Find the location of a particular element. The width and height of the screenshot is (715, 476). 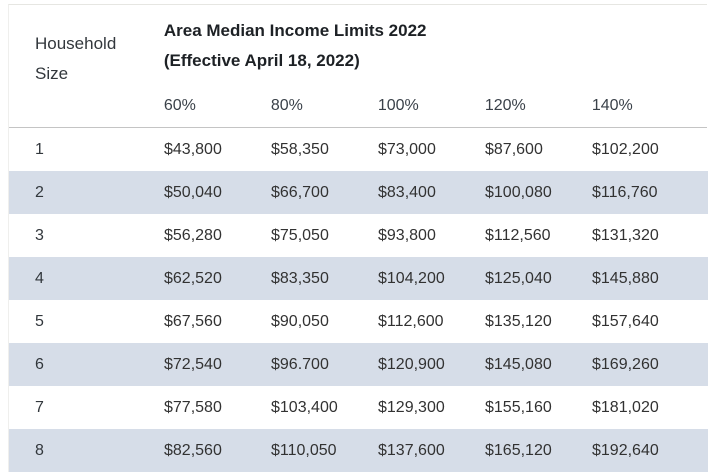

income-value-cell: $120,900 is located at coordinates (411, 364).